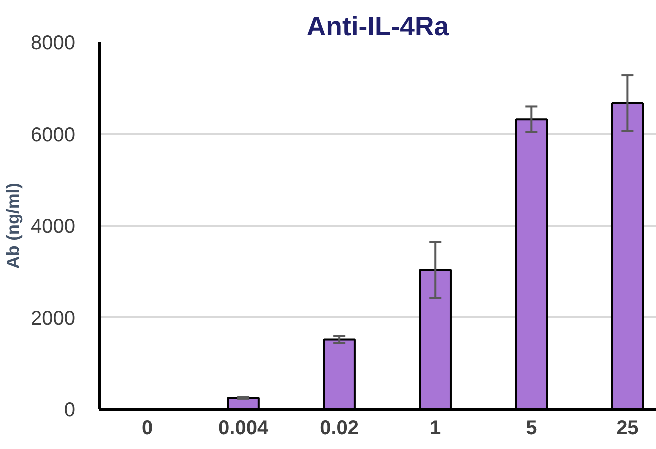  Describe the element at coordinates (436, 429) in the screenshot. I see `x-tick-label: 1` at that location.